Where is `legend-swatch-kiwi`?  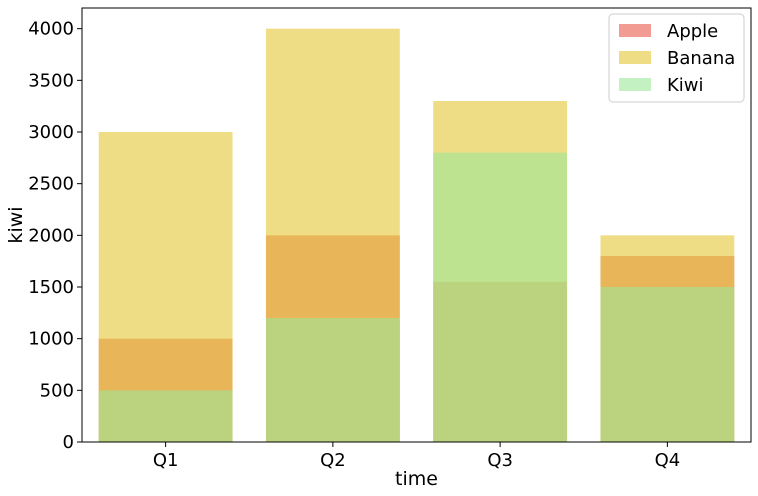
legend-swatch-kiwi is located at coordinates (635, 84).